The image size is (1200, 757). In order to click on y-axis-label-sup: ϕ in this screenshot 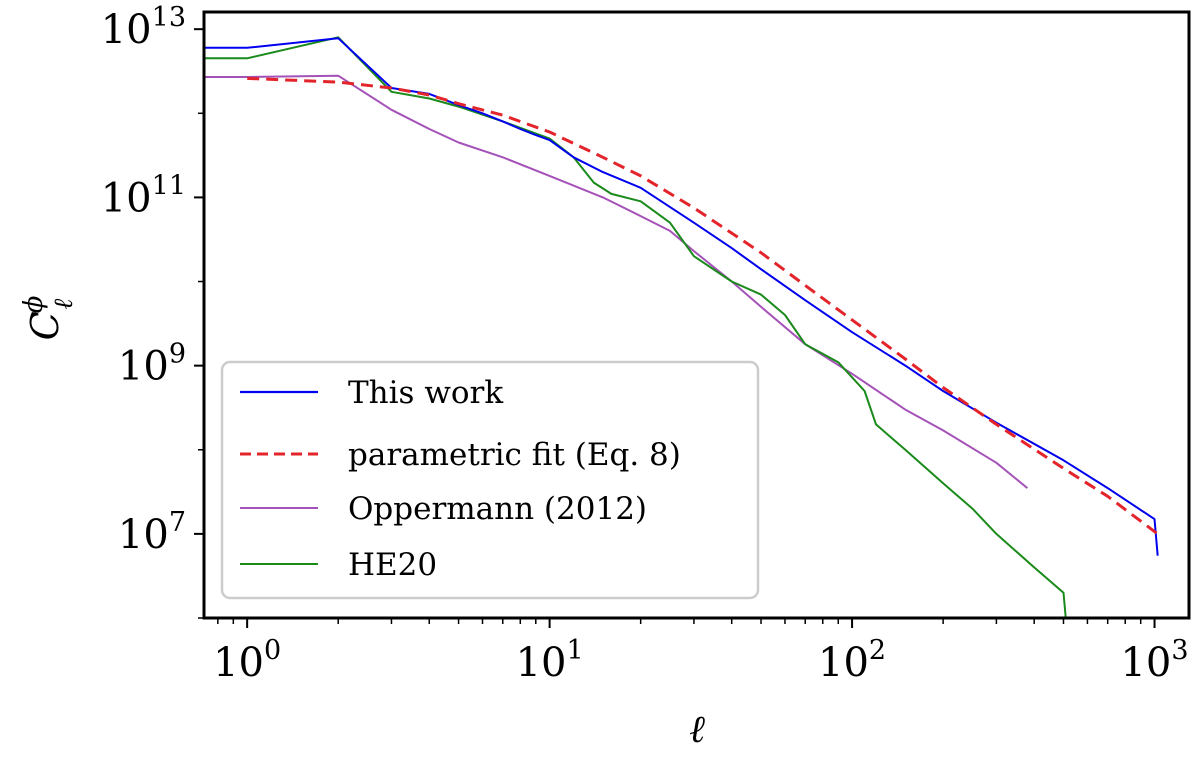, I will do `click(34, 304)`.